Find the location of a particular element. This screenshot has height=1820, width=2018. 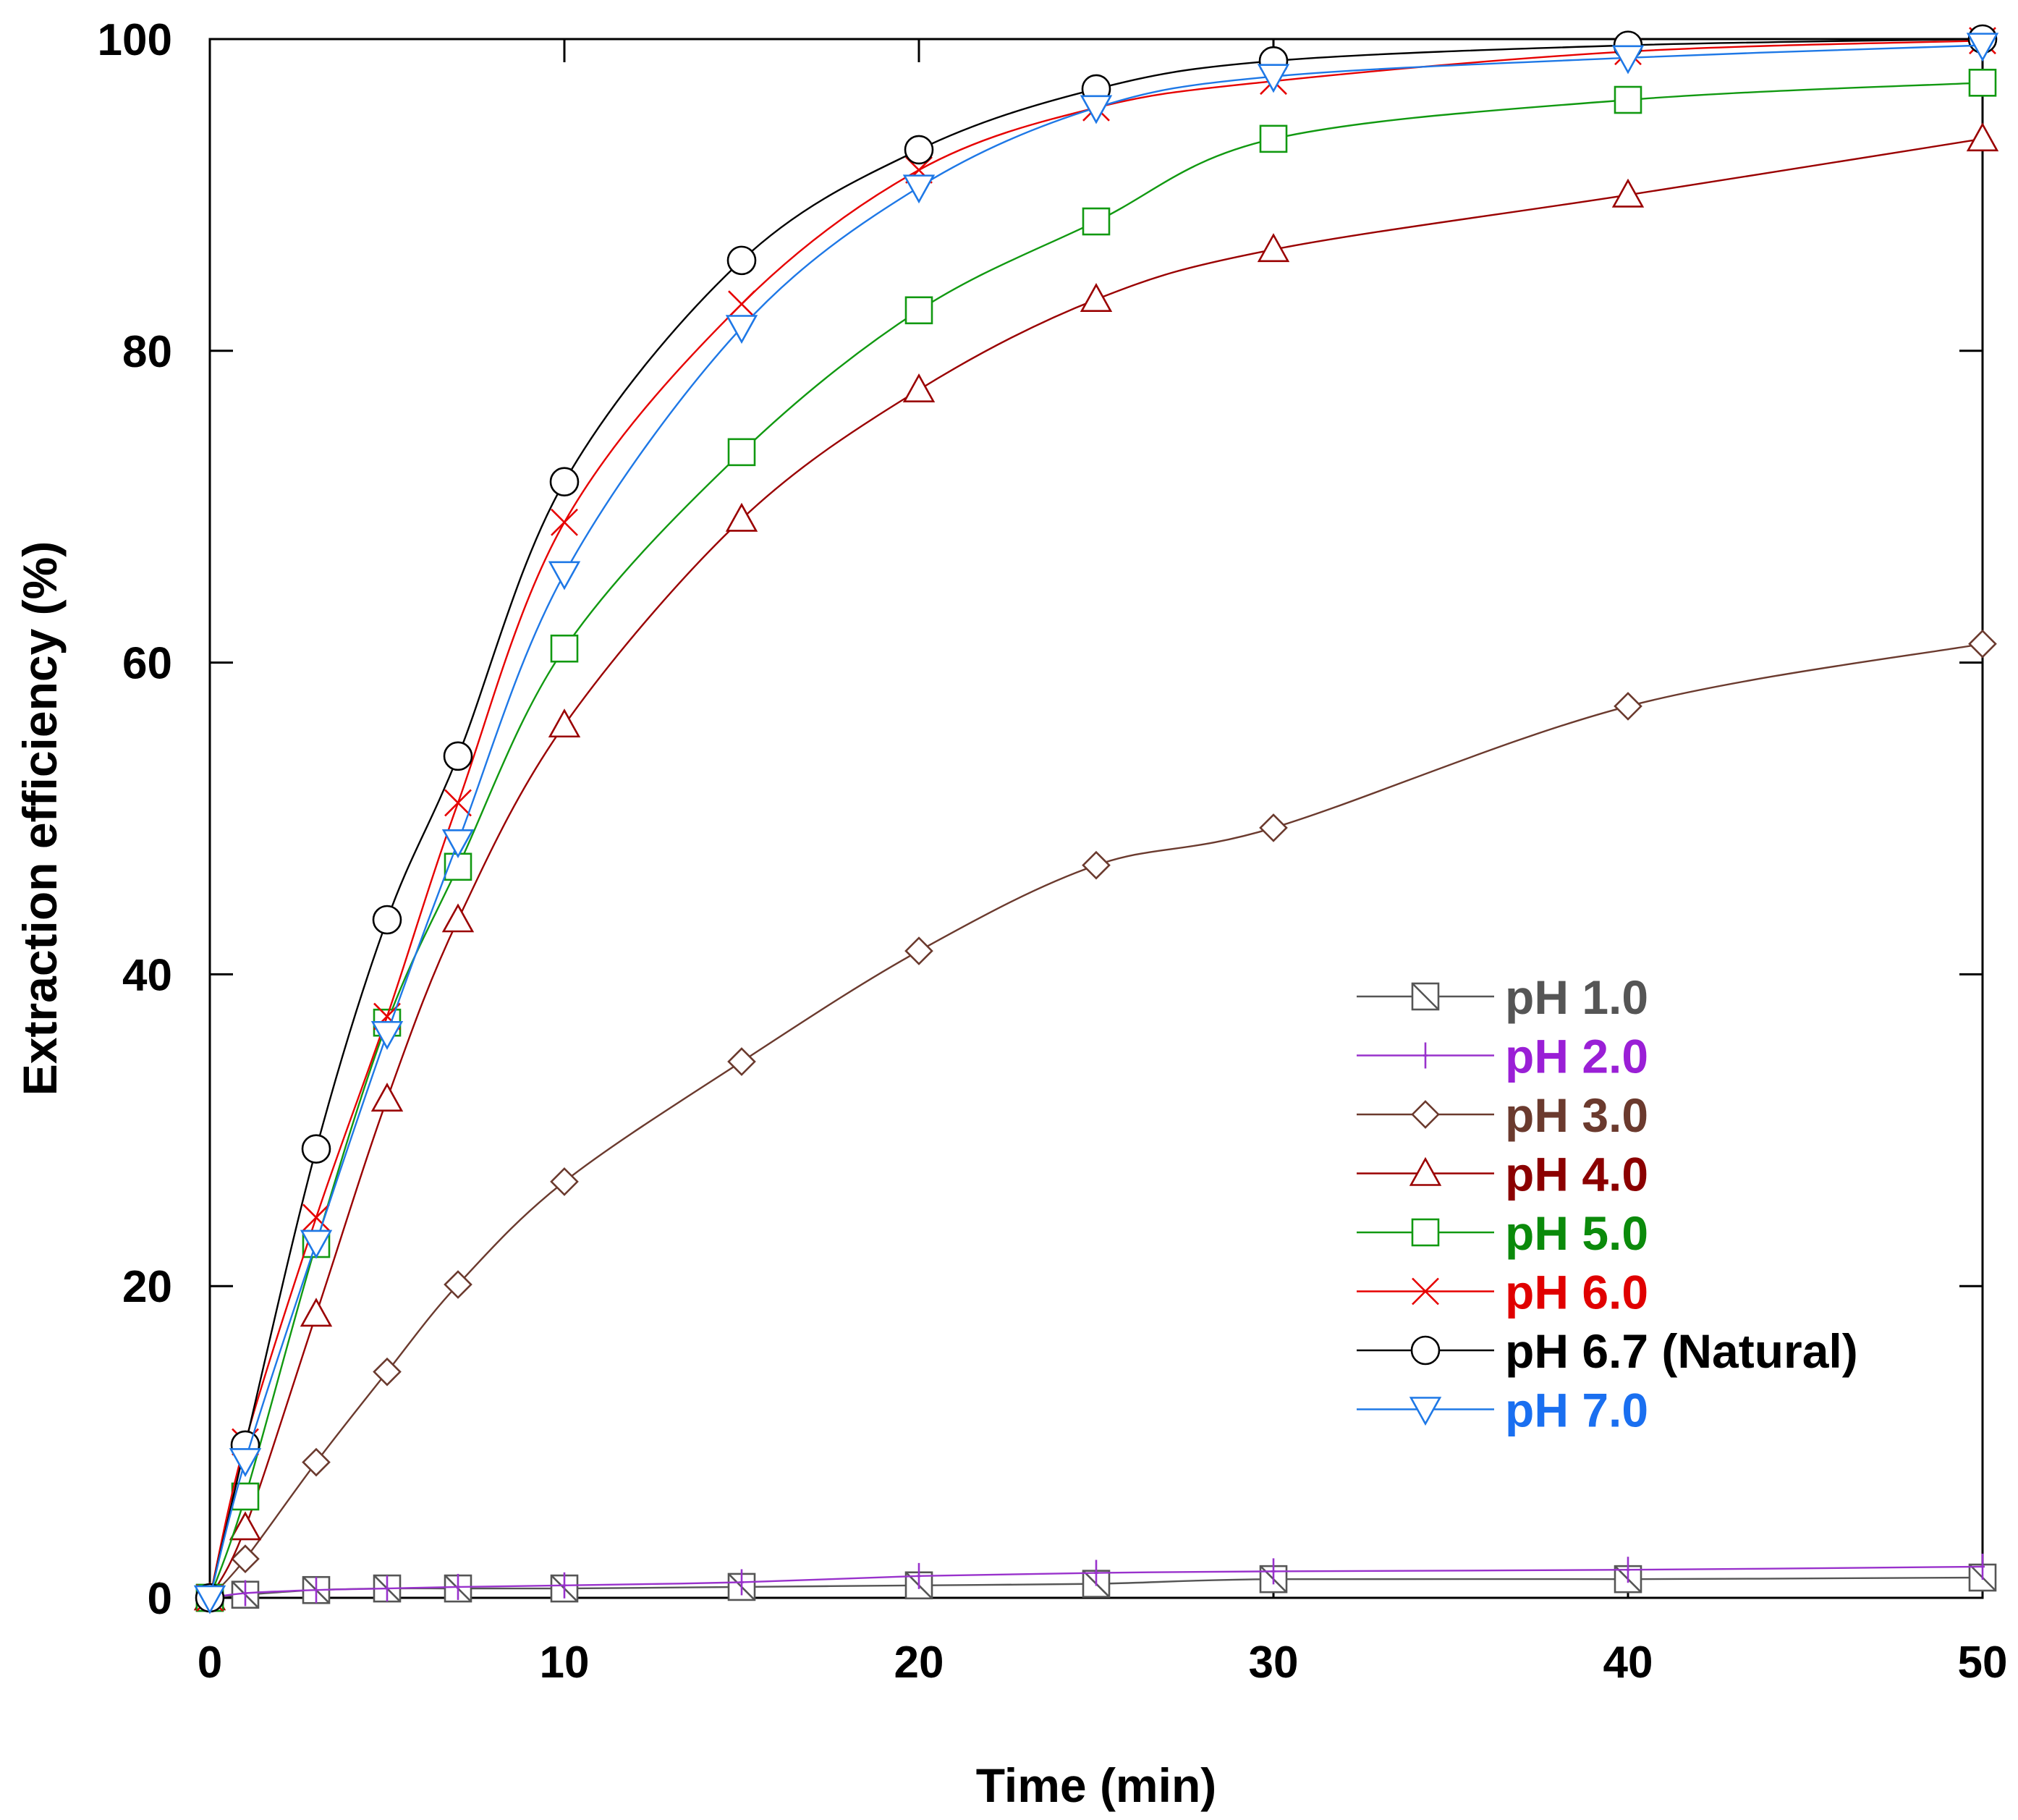

legend-item: pH 3.0 is located at coordinates (1502, 1115).